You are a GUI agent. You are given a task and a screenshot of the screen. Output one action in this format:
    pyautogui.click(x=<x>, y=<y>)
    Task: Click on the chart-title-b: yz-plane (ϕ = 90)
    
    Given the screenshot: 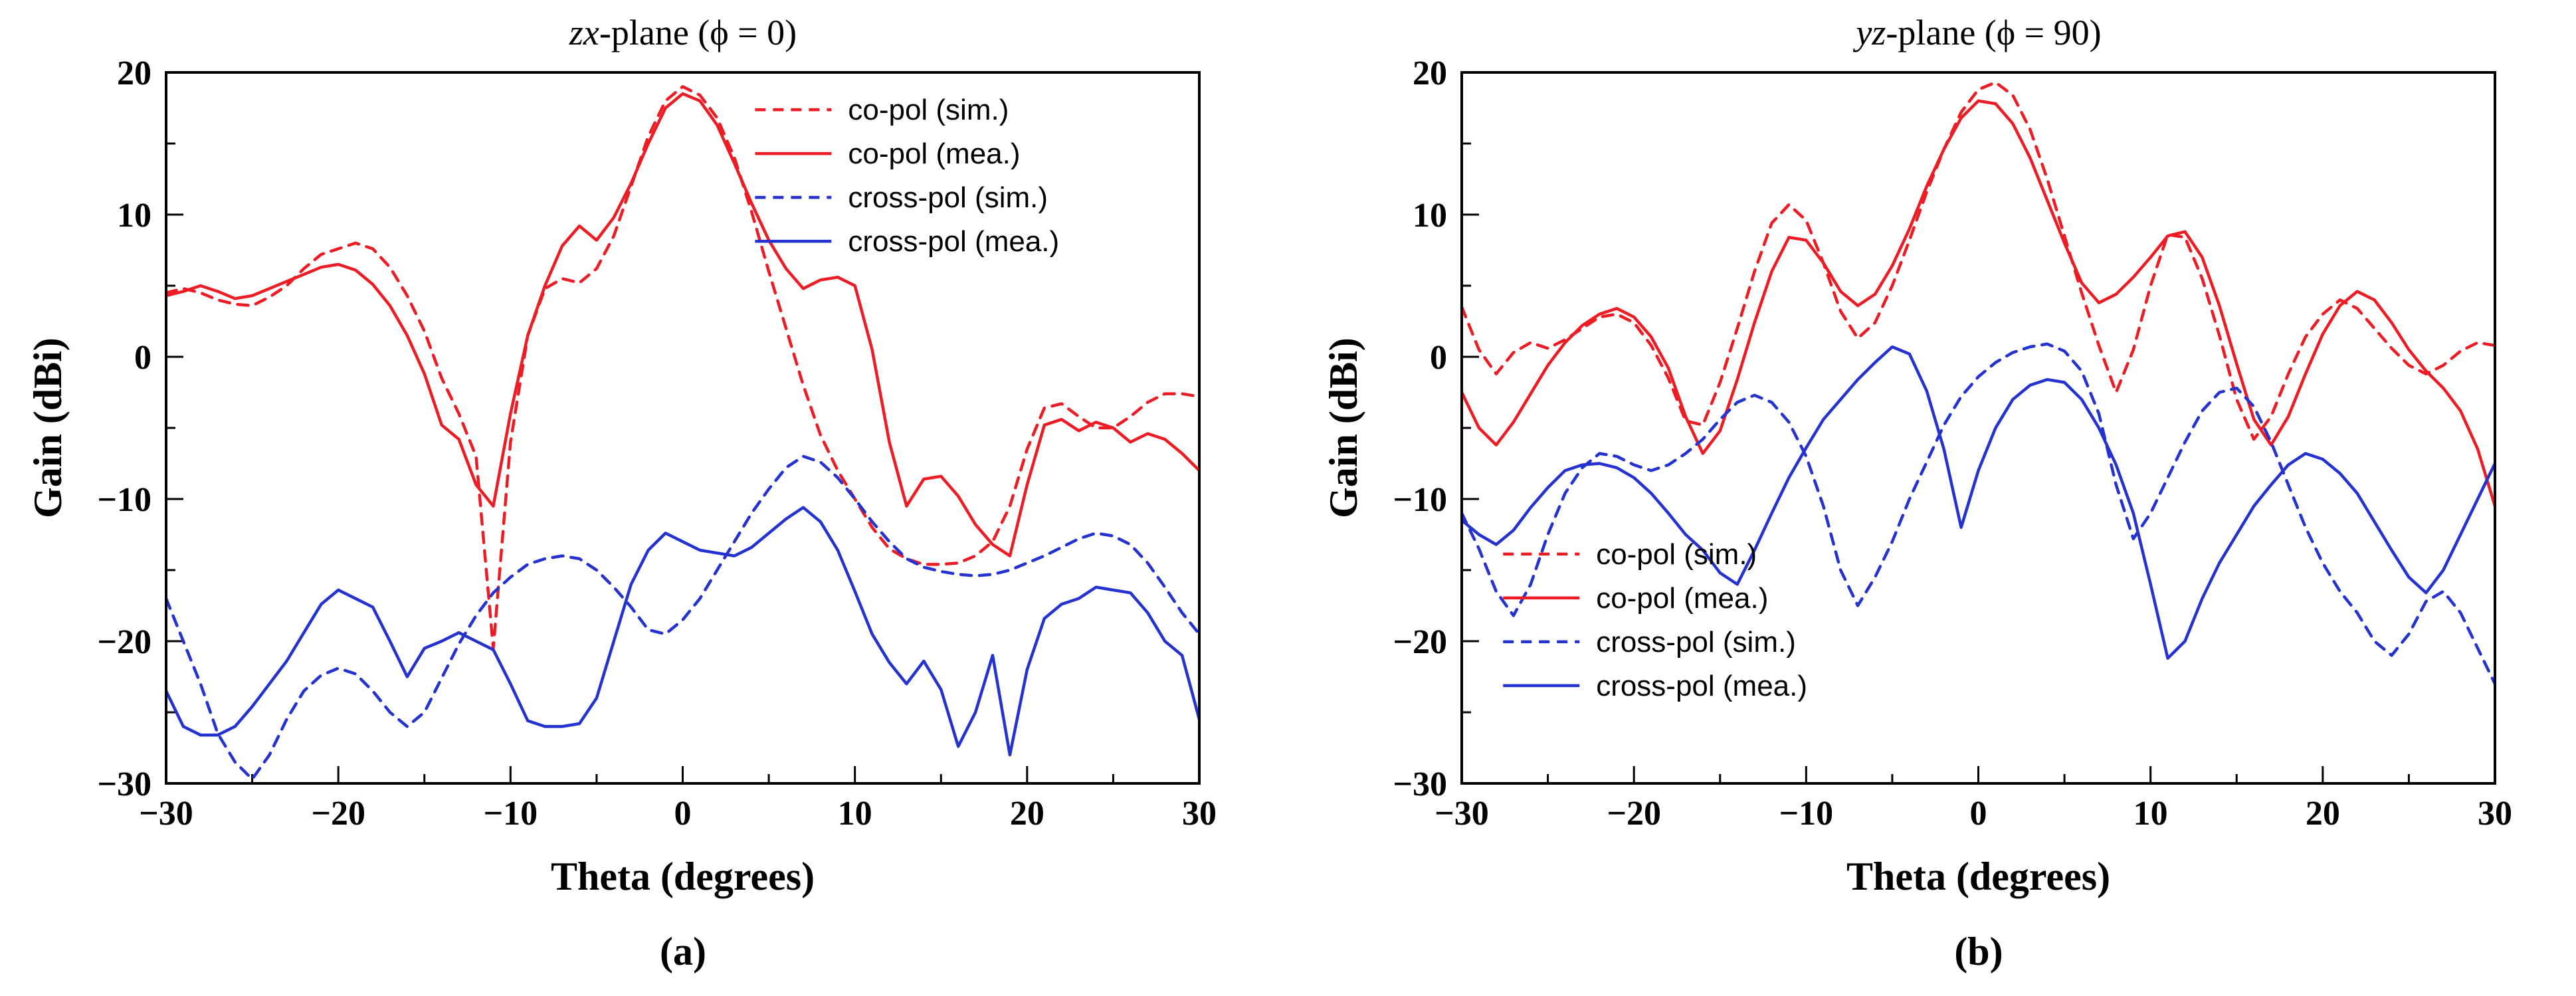 What is the action you would take?
    pyautogui.click(x=1978, y=34)
    